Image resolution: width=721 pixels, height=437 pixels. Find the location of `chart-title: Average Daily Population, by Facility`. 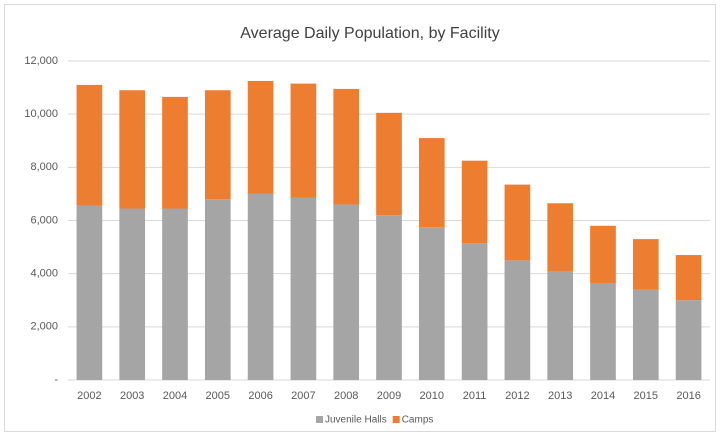

chart-title: Average Daily Population, by Facility is located at coordinates (369, 33).